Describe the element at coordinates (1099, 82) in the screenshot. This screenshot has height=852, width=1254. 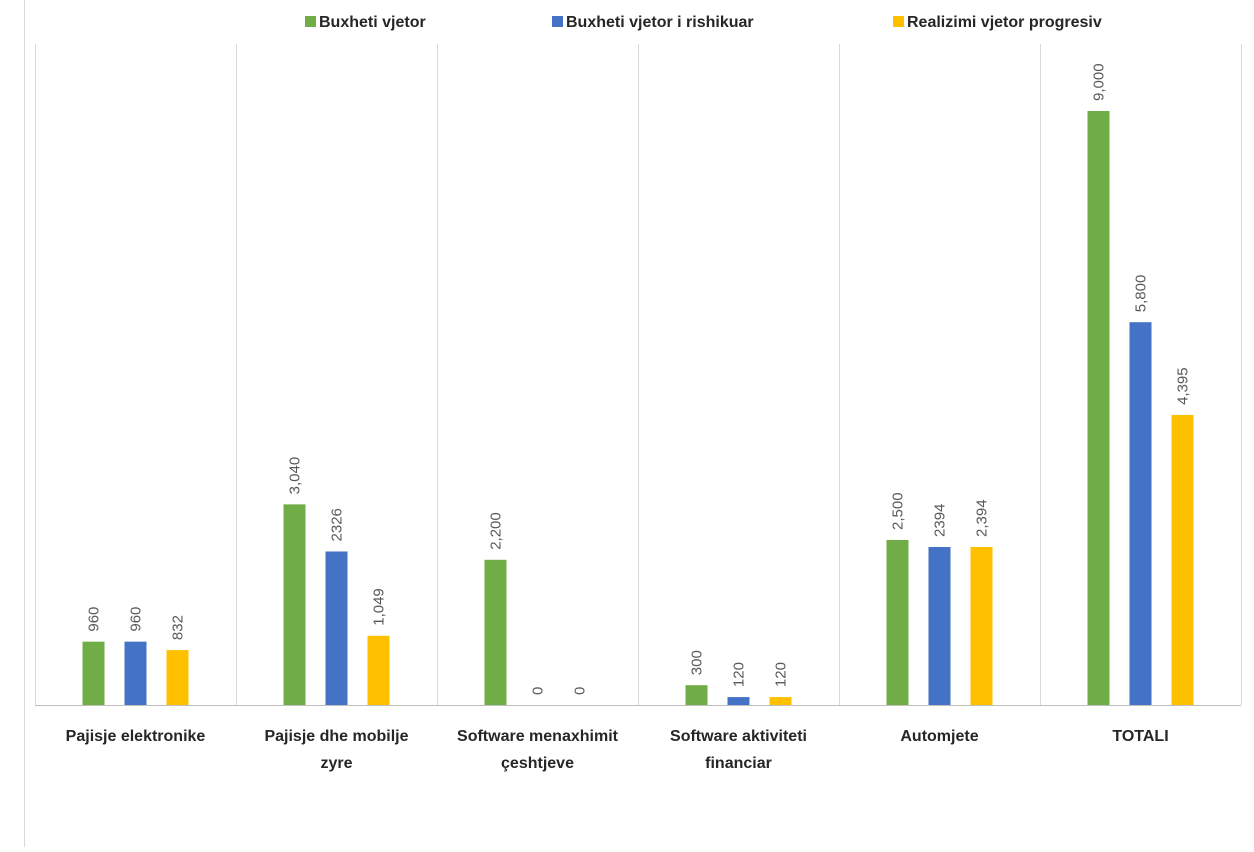
I see `data-label: 9,000` at that location.